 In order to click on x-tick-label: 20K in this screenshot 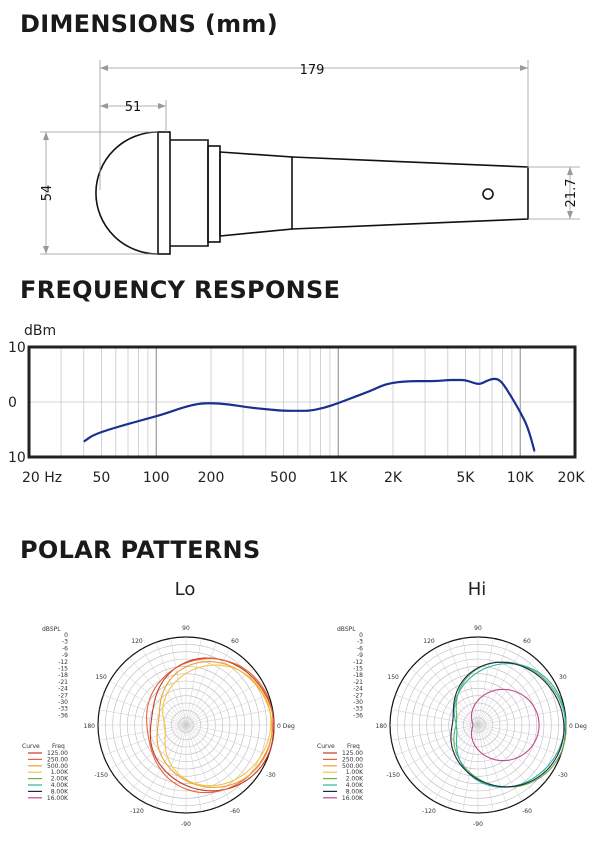, I will do `click(572, 478)`.